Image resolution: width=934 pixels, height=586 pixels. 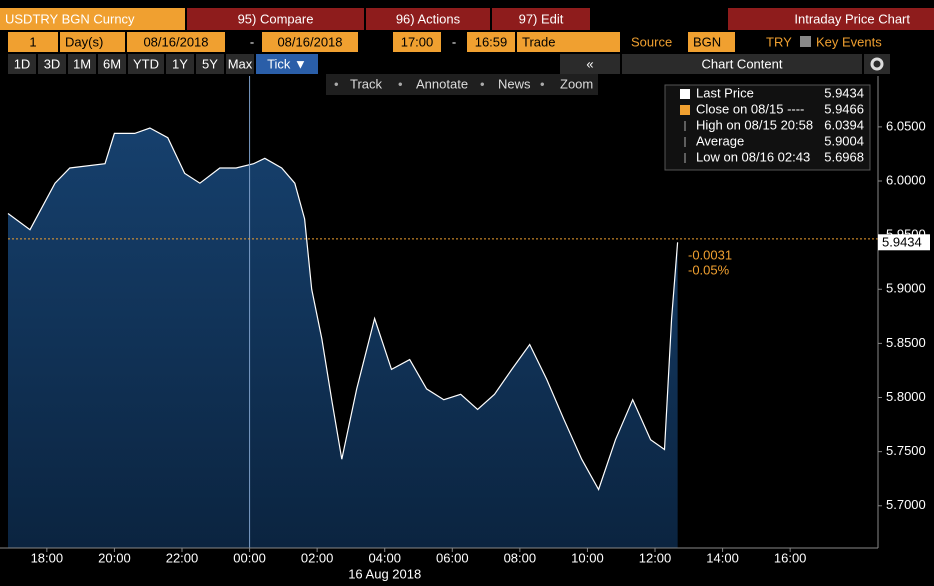 I want to click on range-button-label: 6M, so click(x=112, y=63).